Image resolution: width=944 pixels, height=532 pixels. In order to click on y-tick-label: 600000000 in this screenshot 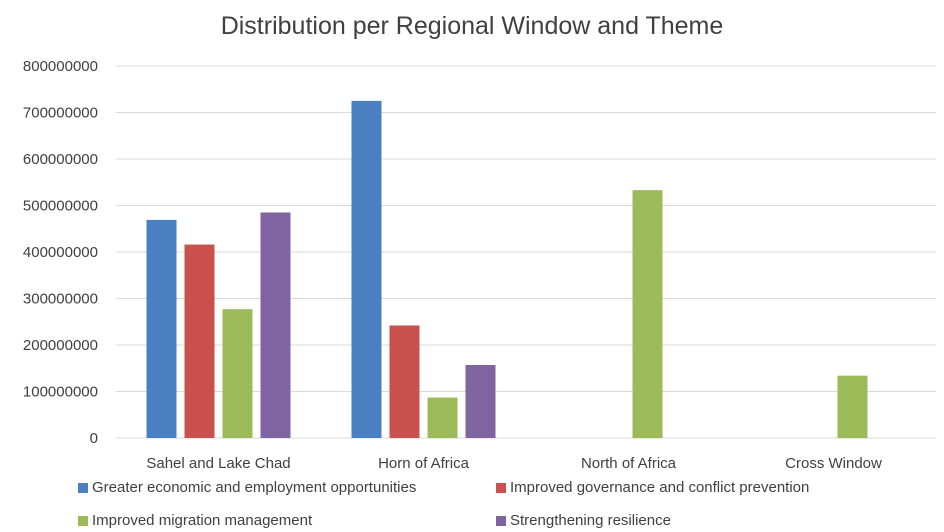, I will do `click(60, 159)`.